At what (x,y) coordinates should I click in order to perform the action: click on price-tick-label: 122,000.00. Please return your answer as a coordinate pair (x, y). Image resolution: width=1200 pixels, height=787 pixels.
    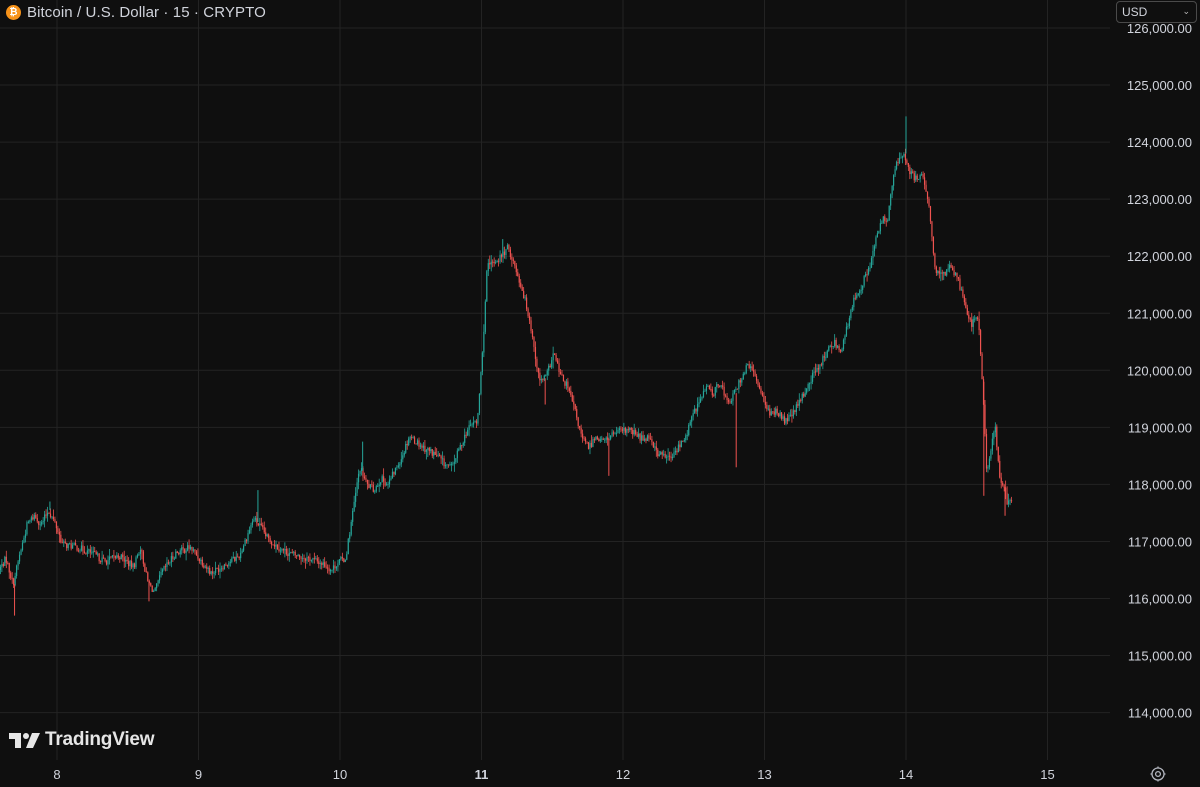
    Looking at the image, I should click on (1159, 256).